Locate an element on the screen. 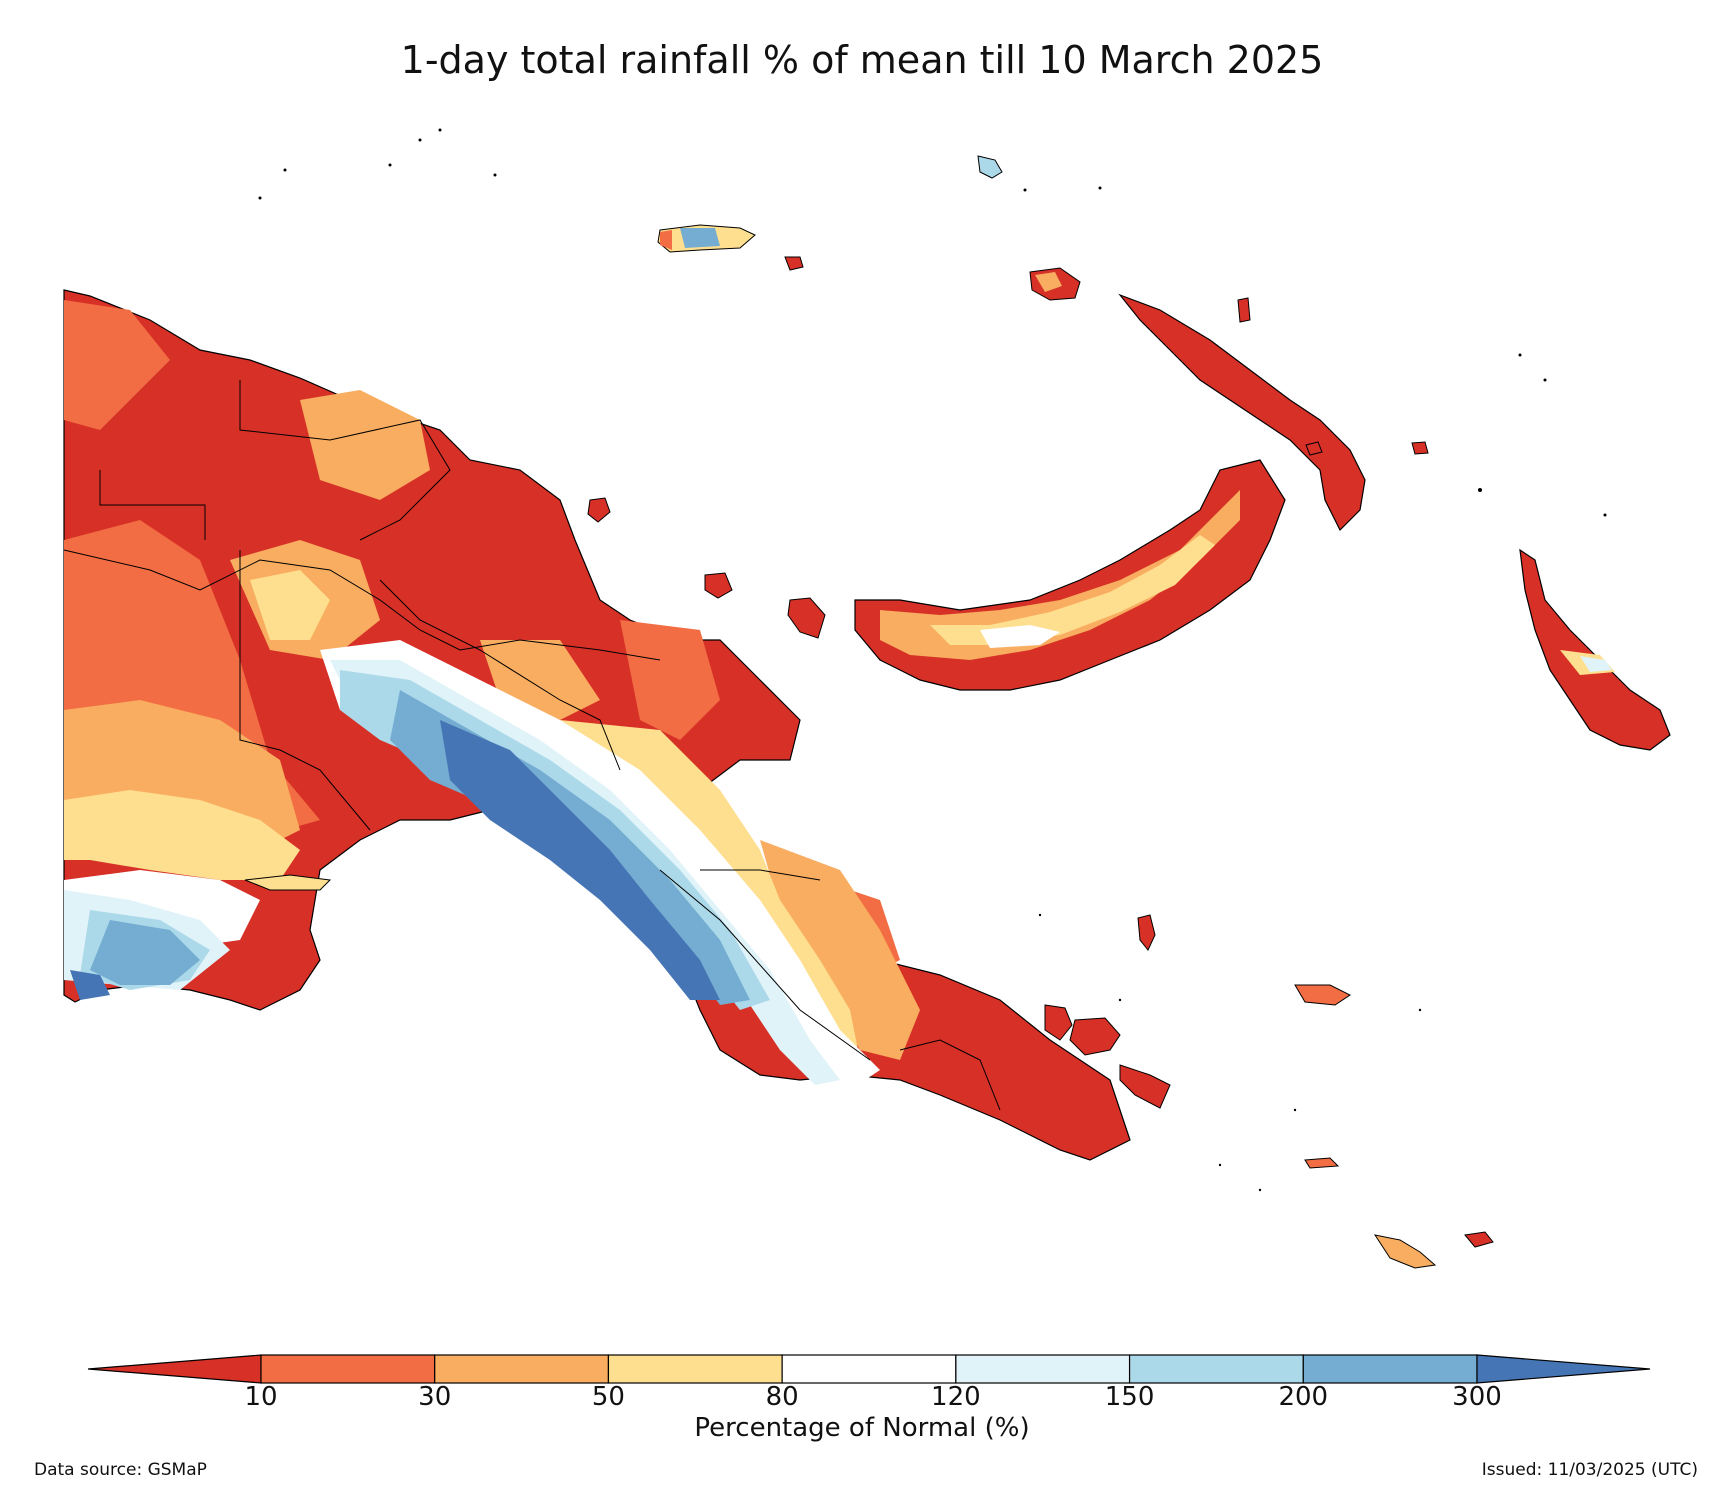 The image size is (1724, 1494). misima-island is located at coordinates (1322, 1163).